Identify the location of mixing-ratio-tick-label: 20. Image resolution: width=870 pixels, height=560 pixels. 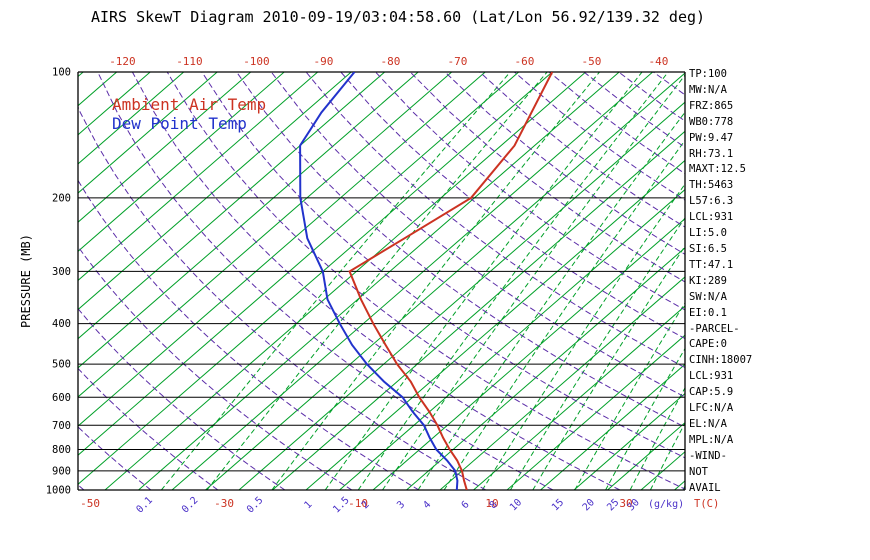
(589, 505).